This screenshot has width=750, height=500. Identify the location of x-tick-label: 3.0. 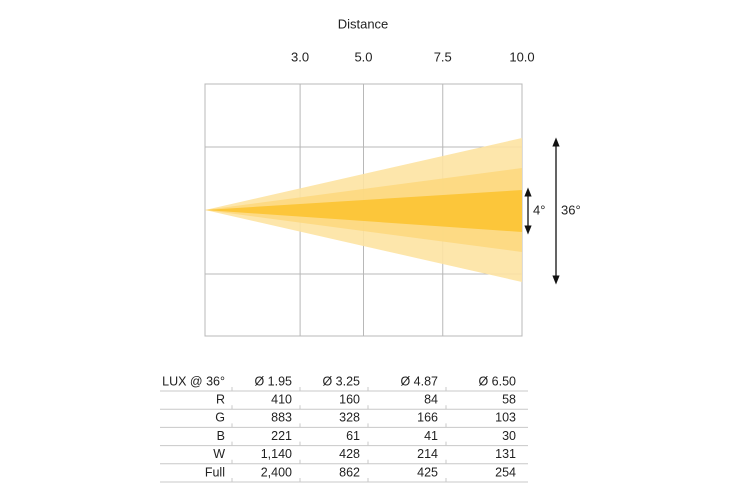
(300, 56).